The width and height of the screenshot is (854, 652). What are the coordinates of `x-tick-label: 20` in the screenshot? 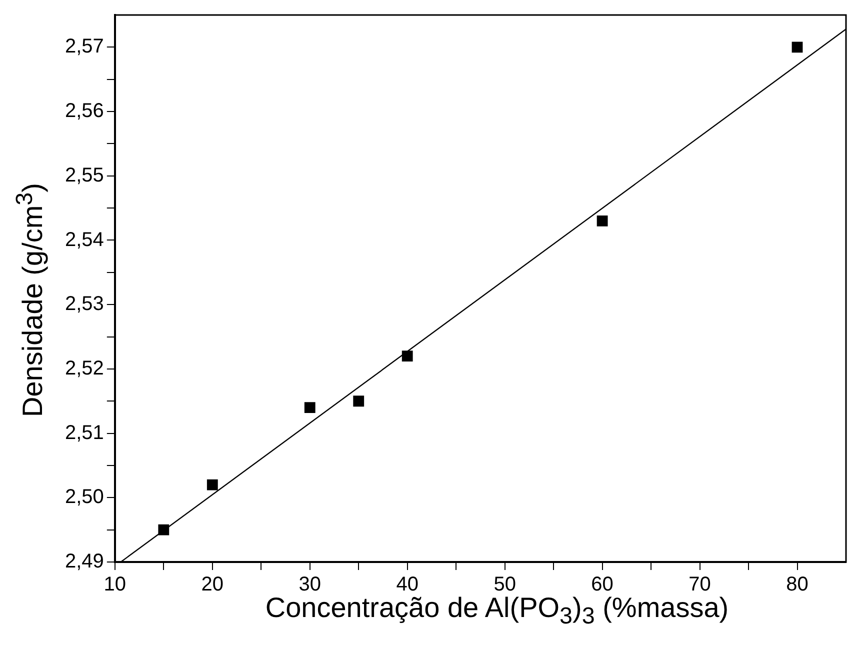 It's located at (212, 585).